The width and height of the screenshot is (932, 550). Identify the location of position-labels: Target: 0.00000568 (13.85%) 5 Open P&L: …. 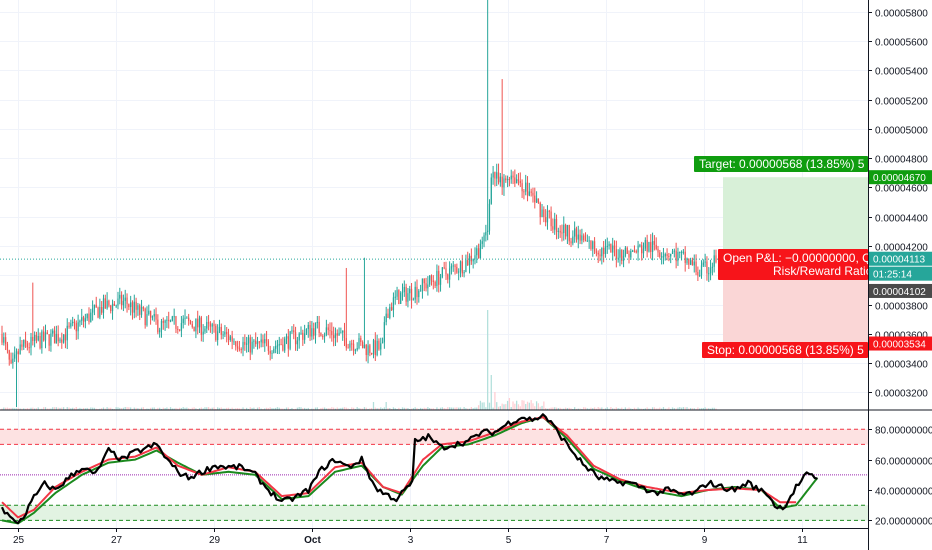
(783, 257).